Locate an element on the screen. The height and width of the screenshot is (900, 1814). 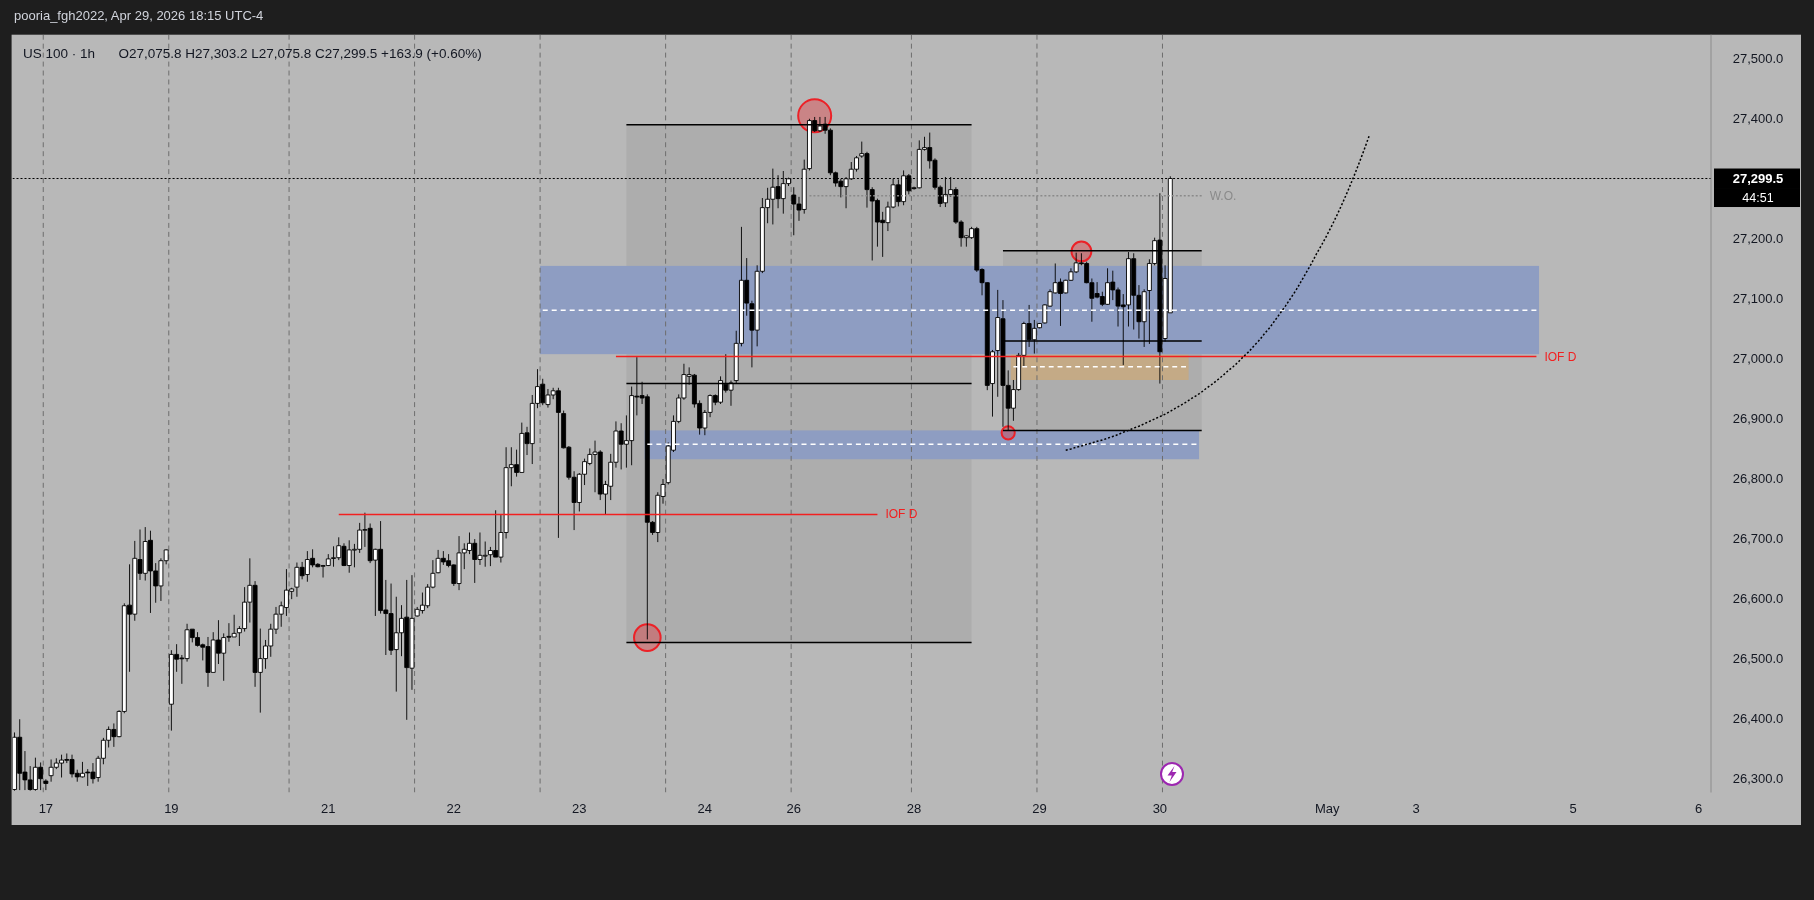
x-tick-label: 19 is located at coordinates (171, 808).